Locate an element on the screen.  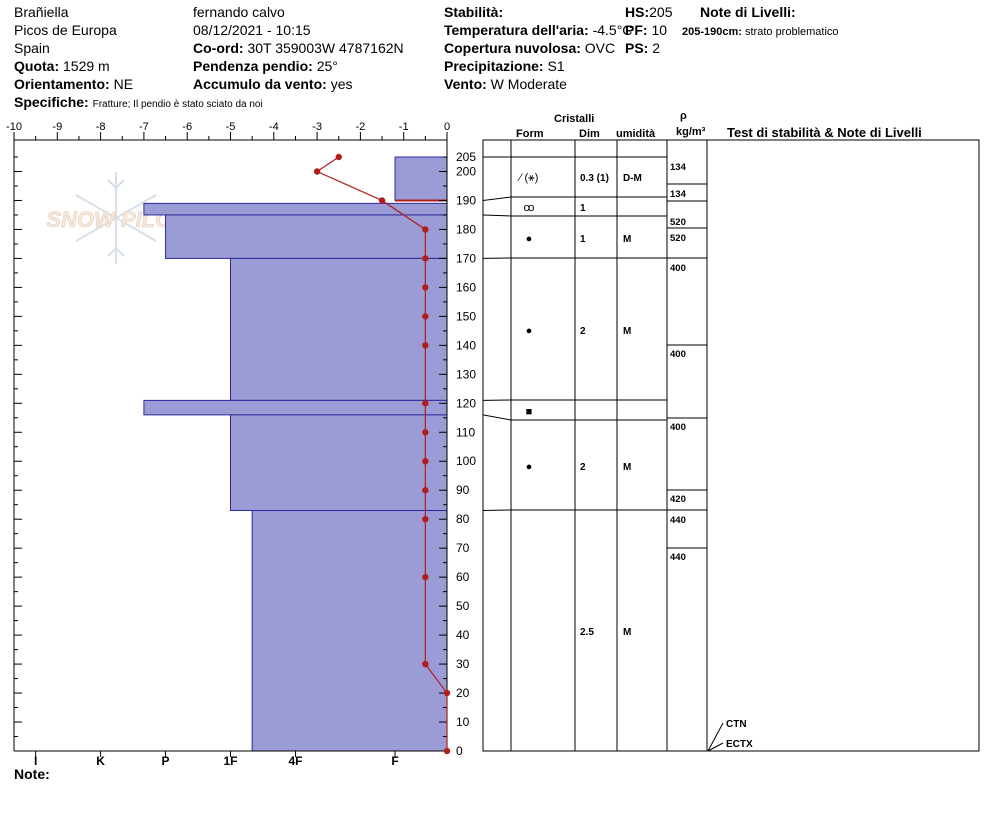
height-tick-label: 80 is located at coordinates (463, 519).